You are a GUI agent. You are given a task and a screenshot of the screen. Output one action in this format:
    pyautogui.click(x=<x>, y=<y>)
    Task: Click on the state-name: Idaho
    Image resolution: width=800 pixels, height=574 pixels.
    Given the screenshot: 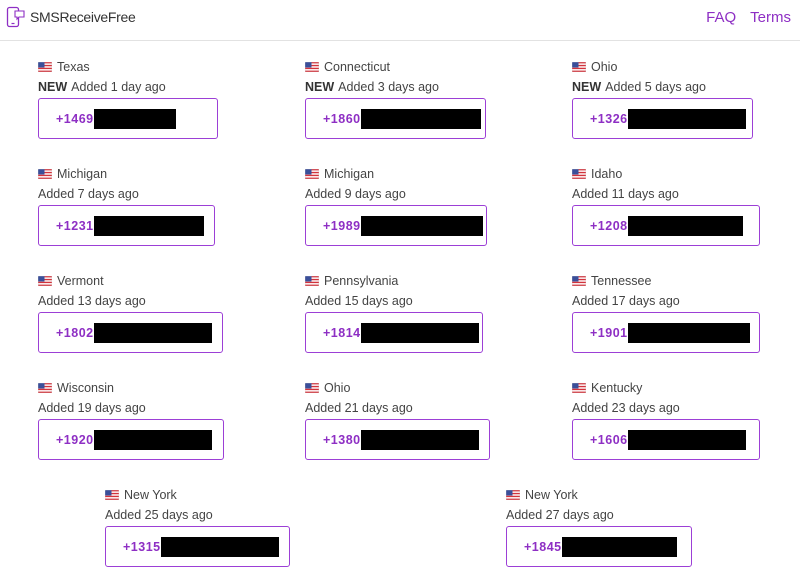 What is the action you would take?
    pyautogui.click(x=607, y=174)
    